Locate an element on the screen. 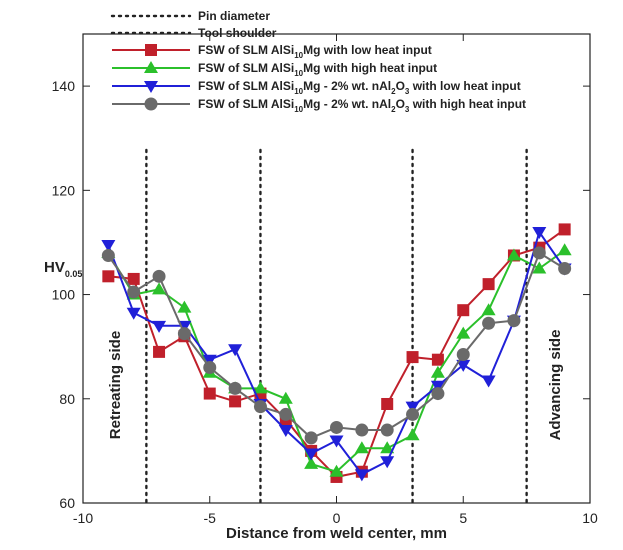 The height and width of the screenshot is (550, 623). y-tick-label: 140 is located at coordinates (64, 86).